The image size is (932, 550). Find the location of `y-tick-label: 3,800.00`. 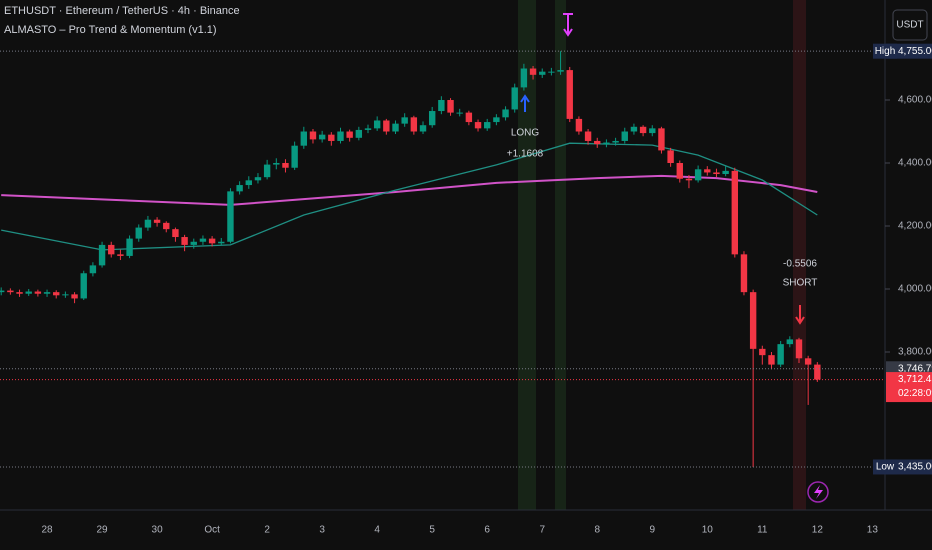

y-tick-label: 3,800.00 is located at coordinates (915, 352).